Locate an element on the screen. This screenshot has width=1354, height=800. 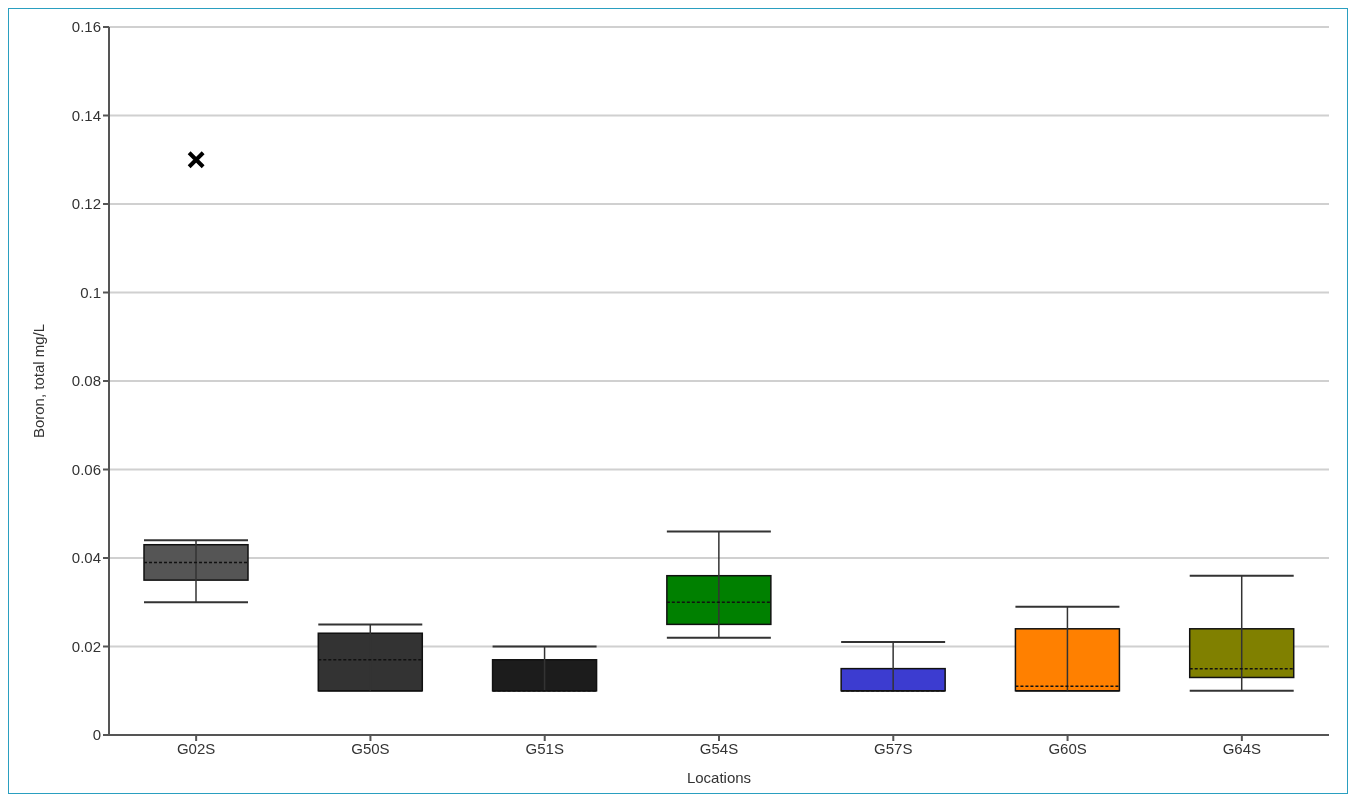
x-tick-label: G57S is located at coordinates (893, 748).